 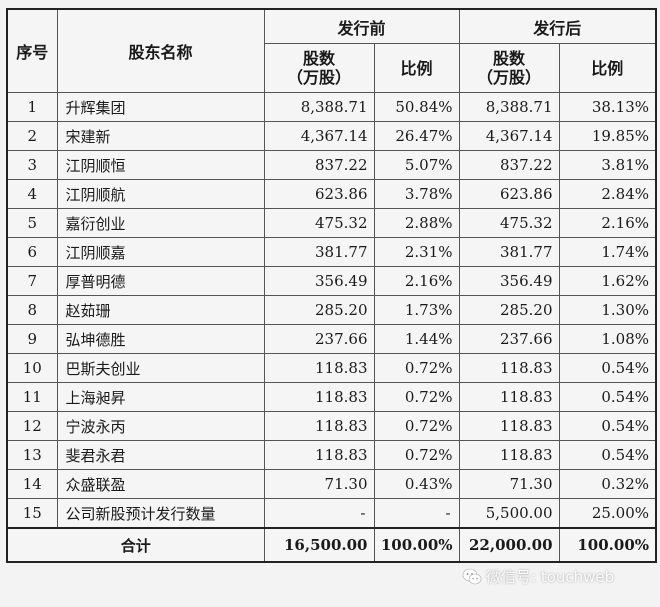 I want to click on header-before-issue: 发行前, so click(x=361, y=26).